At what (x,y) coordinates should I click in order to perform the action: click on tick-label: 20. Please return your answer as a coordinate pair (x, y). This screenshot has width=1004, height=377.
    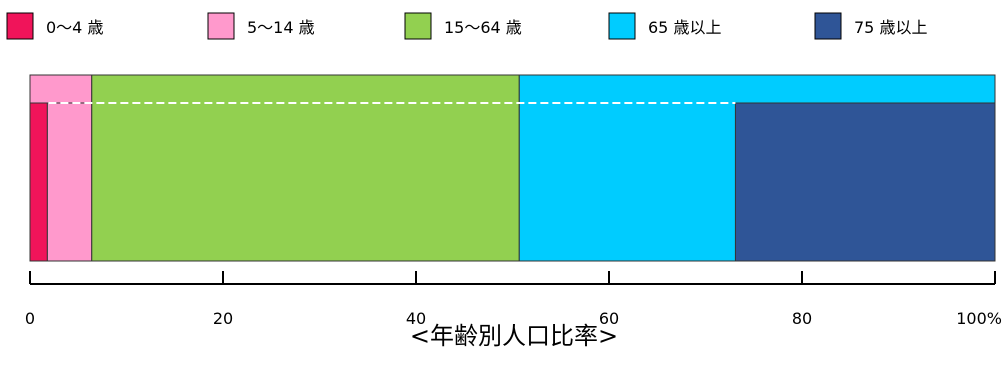
    Looking at the image, I should click on (223, 318).